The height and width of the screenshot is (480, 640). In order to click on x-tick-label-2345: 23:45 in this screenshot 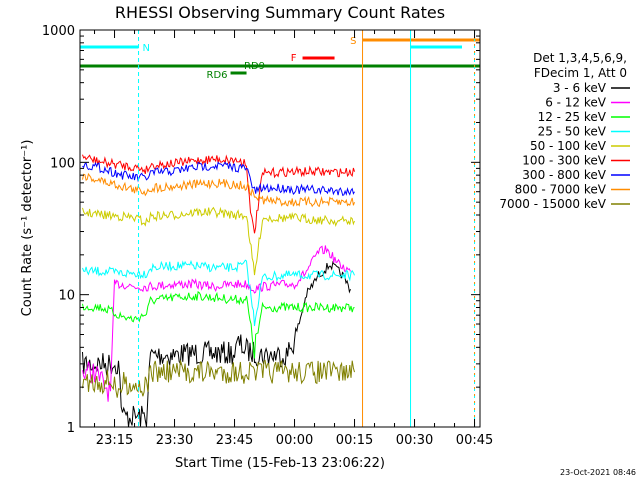, I will do `click(234, 440)`.